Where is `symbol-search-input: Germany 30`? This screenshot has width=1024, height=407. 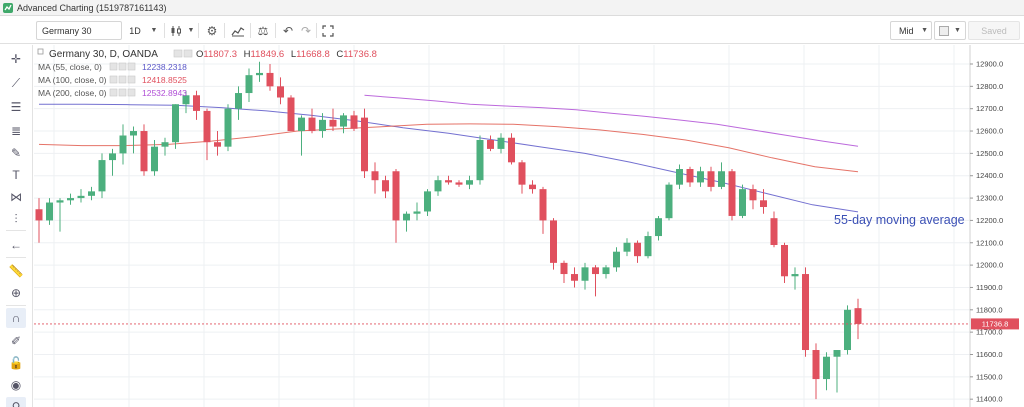 symbol-search-input: Germany 30 is located at coordinates (79, 30).